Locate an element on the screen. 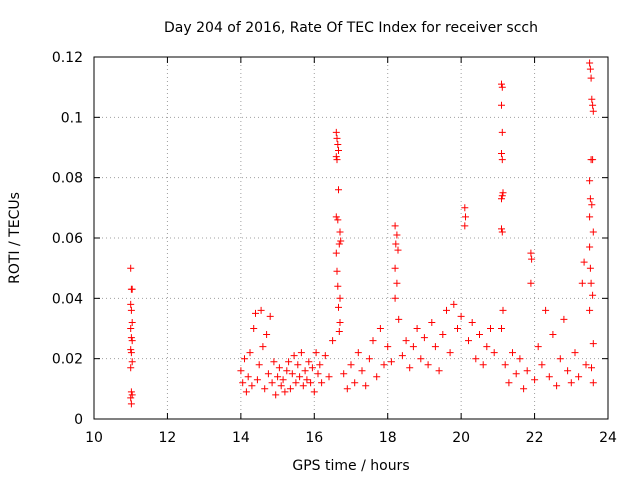  x-tick-label: 10 is located at coordinates (94, 438).